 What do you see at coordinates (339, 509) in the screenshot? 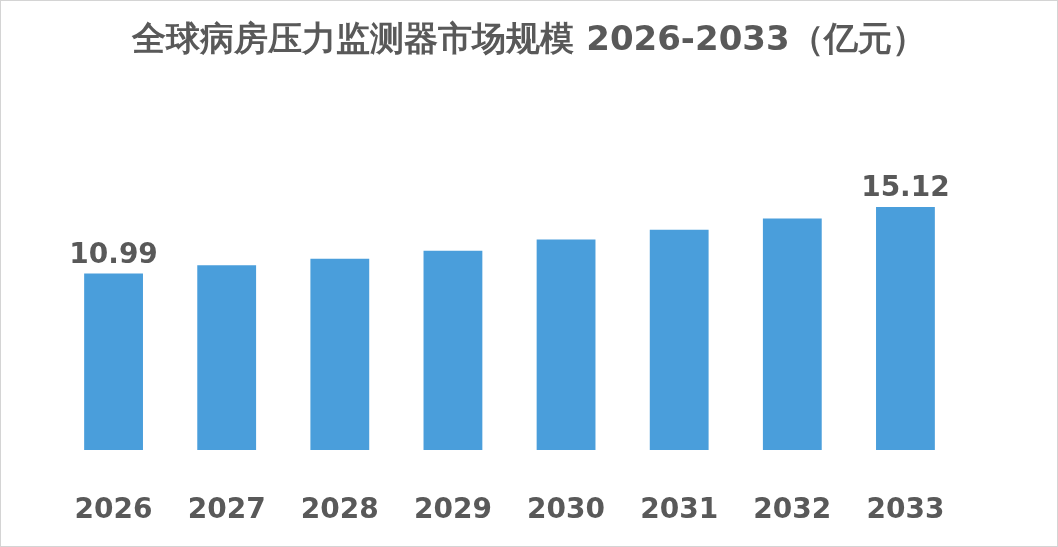
I see `x-tick-label: 2028` at bounding box center [339, 509].